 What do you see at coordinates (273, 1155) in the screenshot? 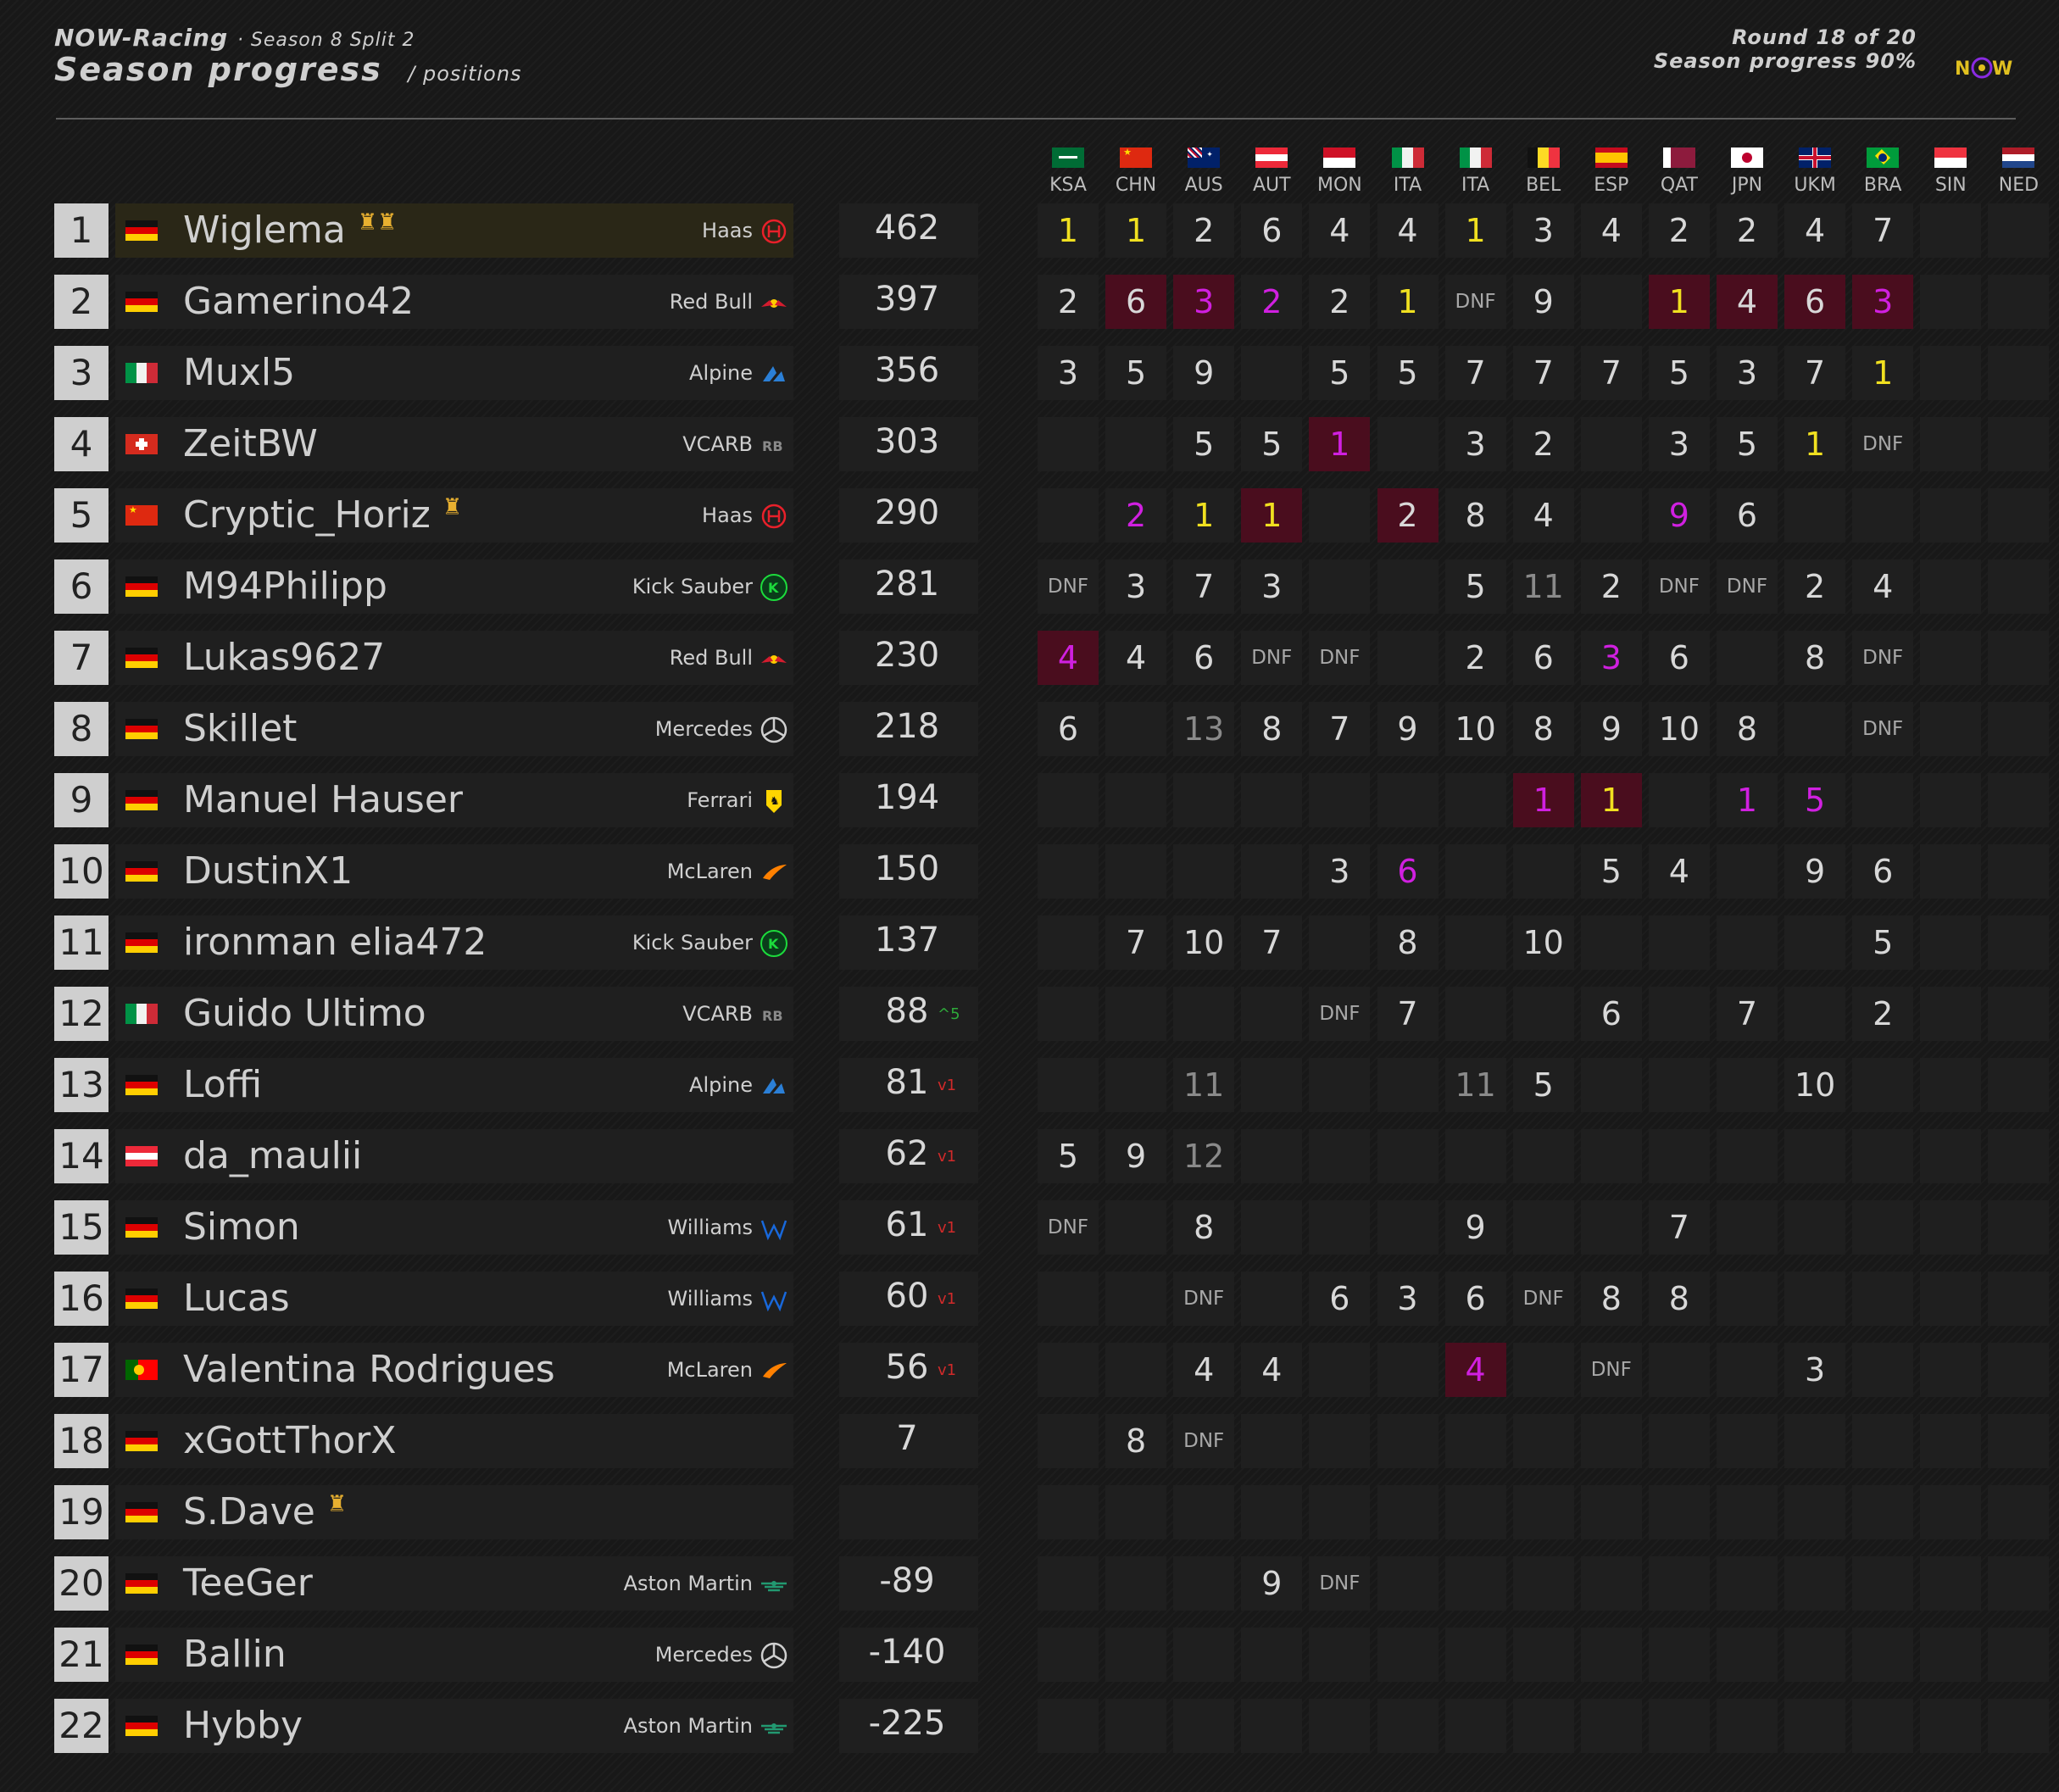
I see `driver-name: da_maulii` at bounding box center [273, 1155].